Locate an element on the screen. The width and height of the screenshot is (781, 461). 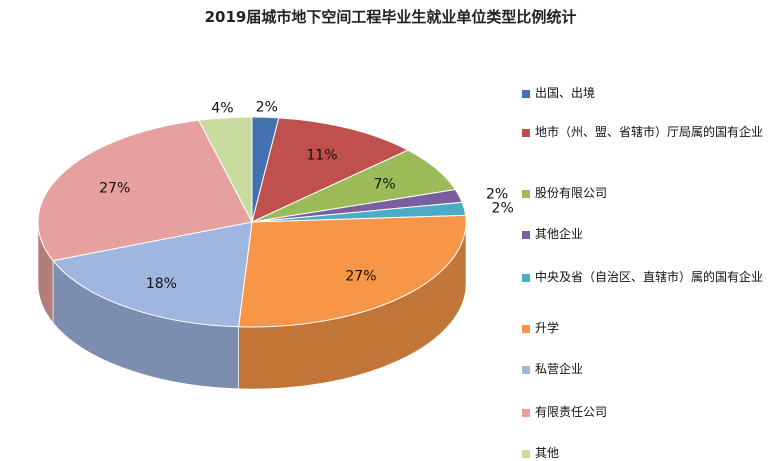
legend-item-6: 私营企业 is located at coordinates (649, 369).